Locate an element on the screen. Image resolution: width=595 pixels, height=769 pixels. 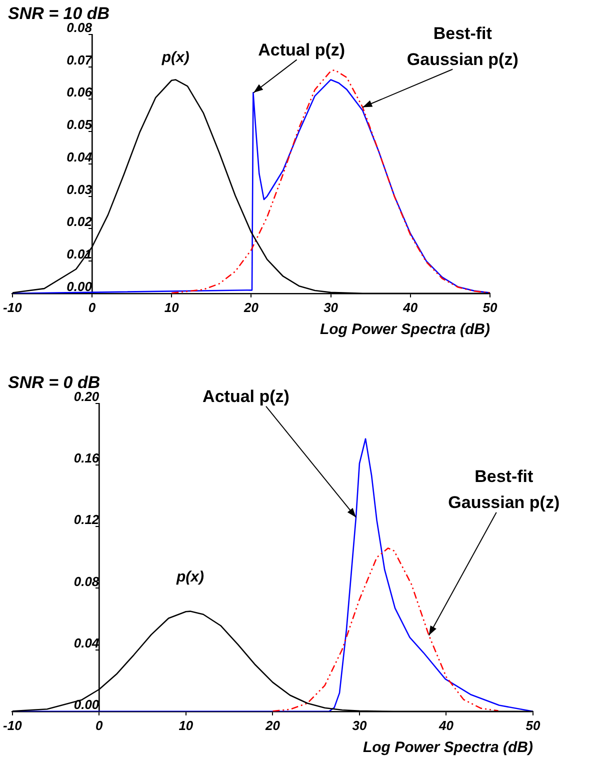
y-tick-label: 0.12 is located at coordinates (87, 520).